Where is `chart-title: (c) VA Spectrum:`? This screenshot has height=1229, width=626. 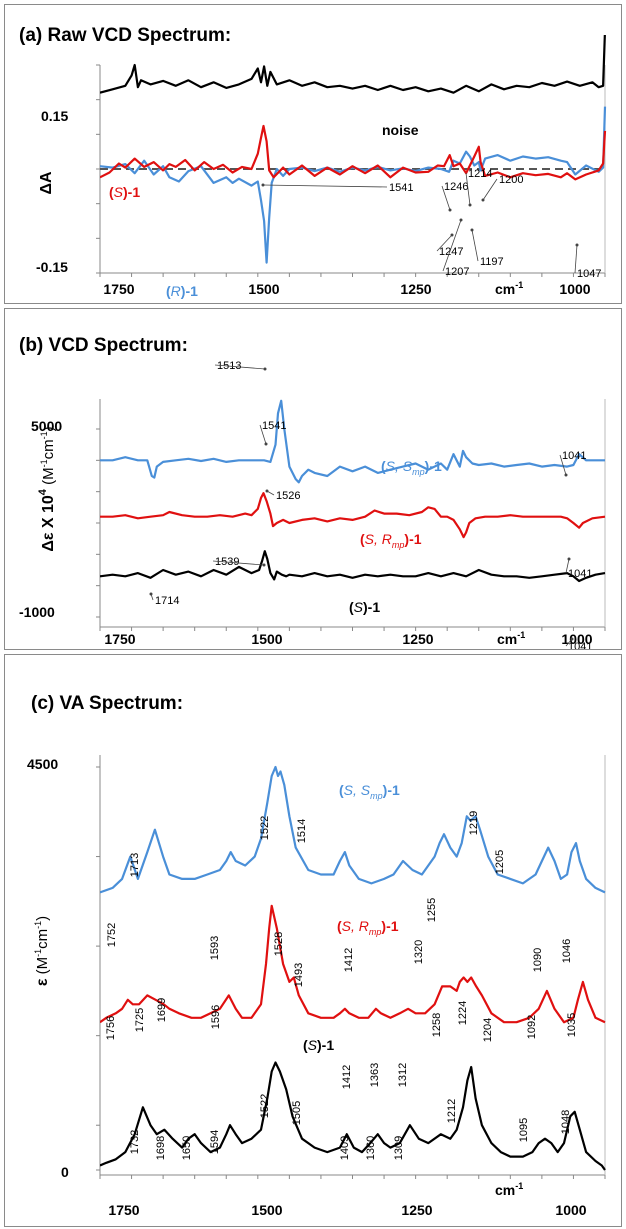
chart-title: (c) VA Spectrum: is located at coordinates (107, 703).